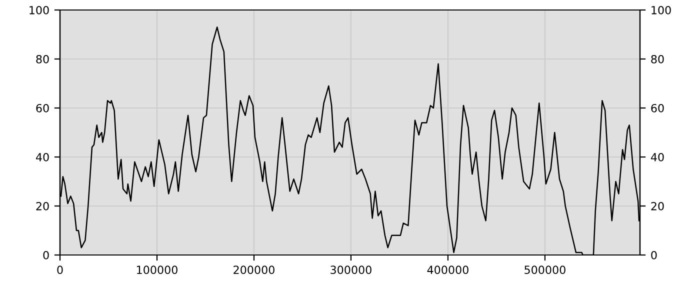 This screenshot has width=700, height=300. What do you see at coordinates (42, 206) in the screenshot?
I see `y-tick-label: 20` at bounding box center [42, 206].